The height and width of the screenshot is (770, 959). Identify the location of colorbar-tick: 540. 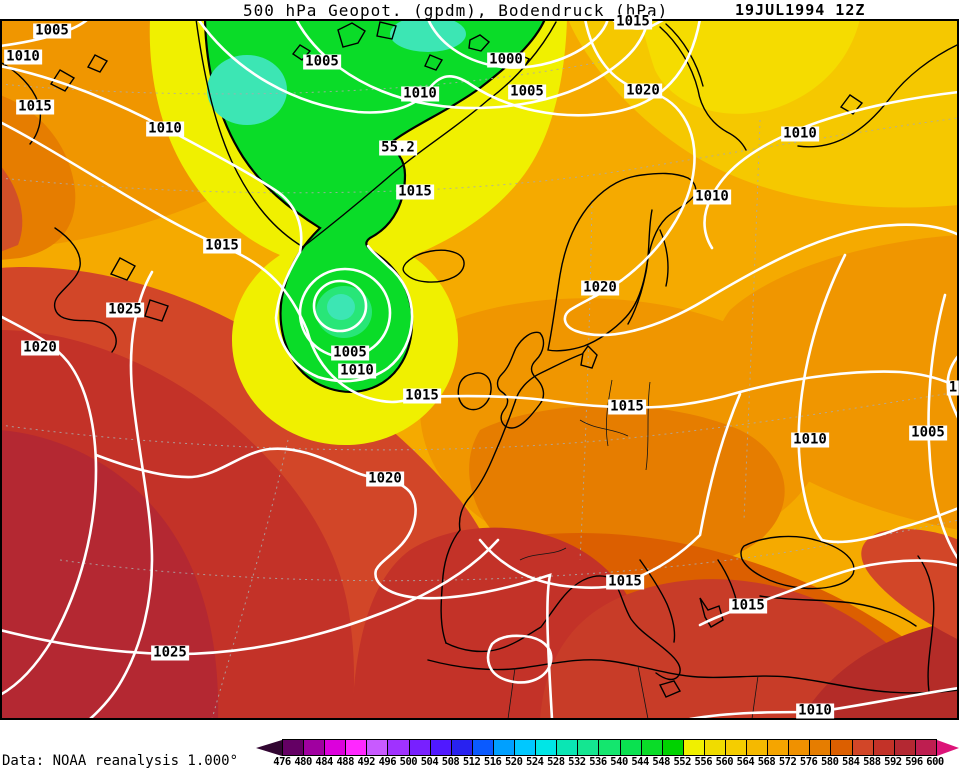
(619, 762).